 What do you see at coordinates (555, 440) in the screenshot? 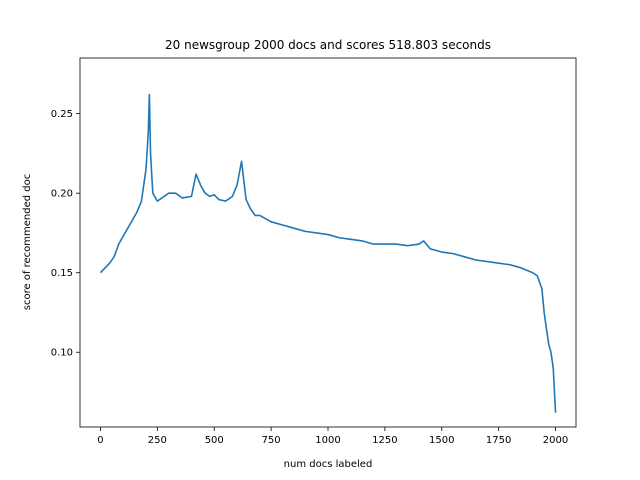
I see `x-tick-label: 2000` at bounding box center [555, 440].